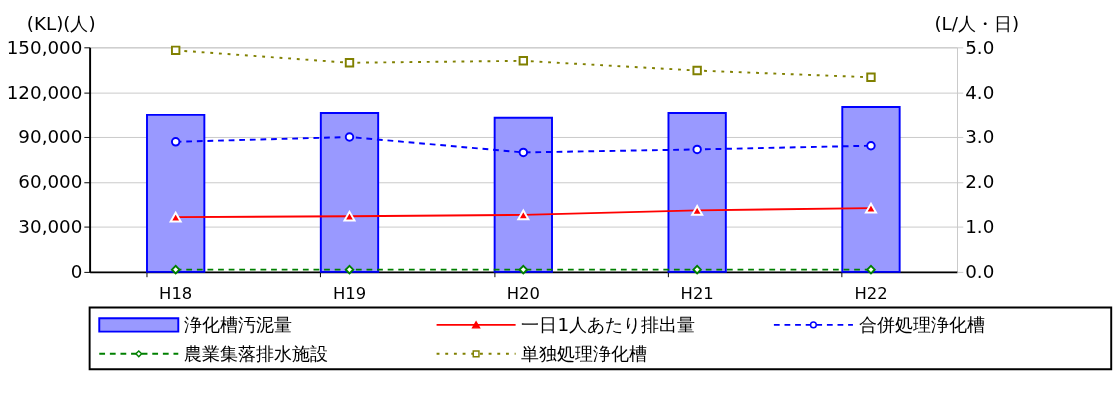 This screenshot has width=1117, height=409. What do you see at coordinates (697, 294) in the screenshot?
I see `x-tick-label: H21` at bounding box center [697, 294].